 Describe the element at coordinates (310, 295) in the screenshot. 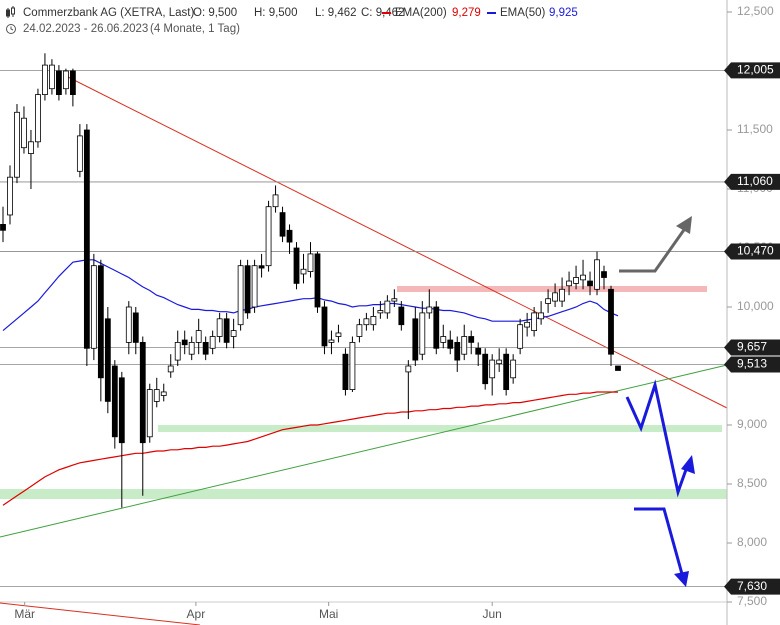

I see `ema-line` at that location.